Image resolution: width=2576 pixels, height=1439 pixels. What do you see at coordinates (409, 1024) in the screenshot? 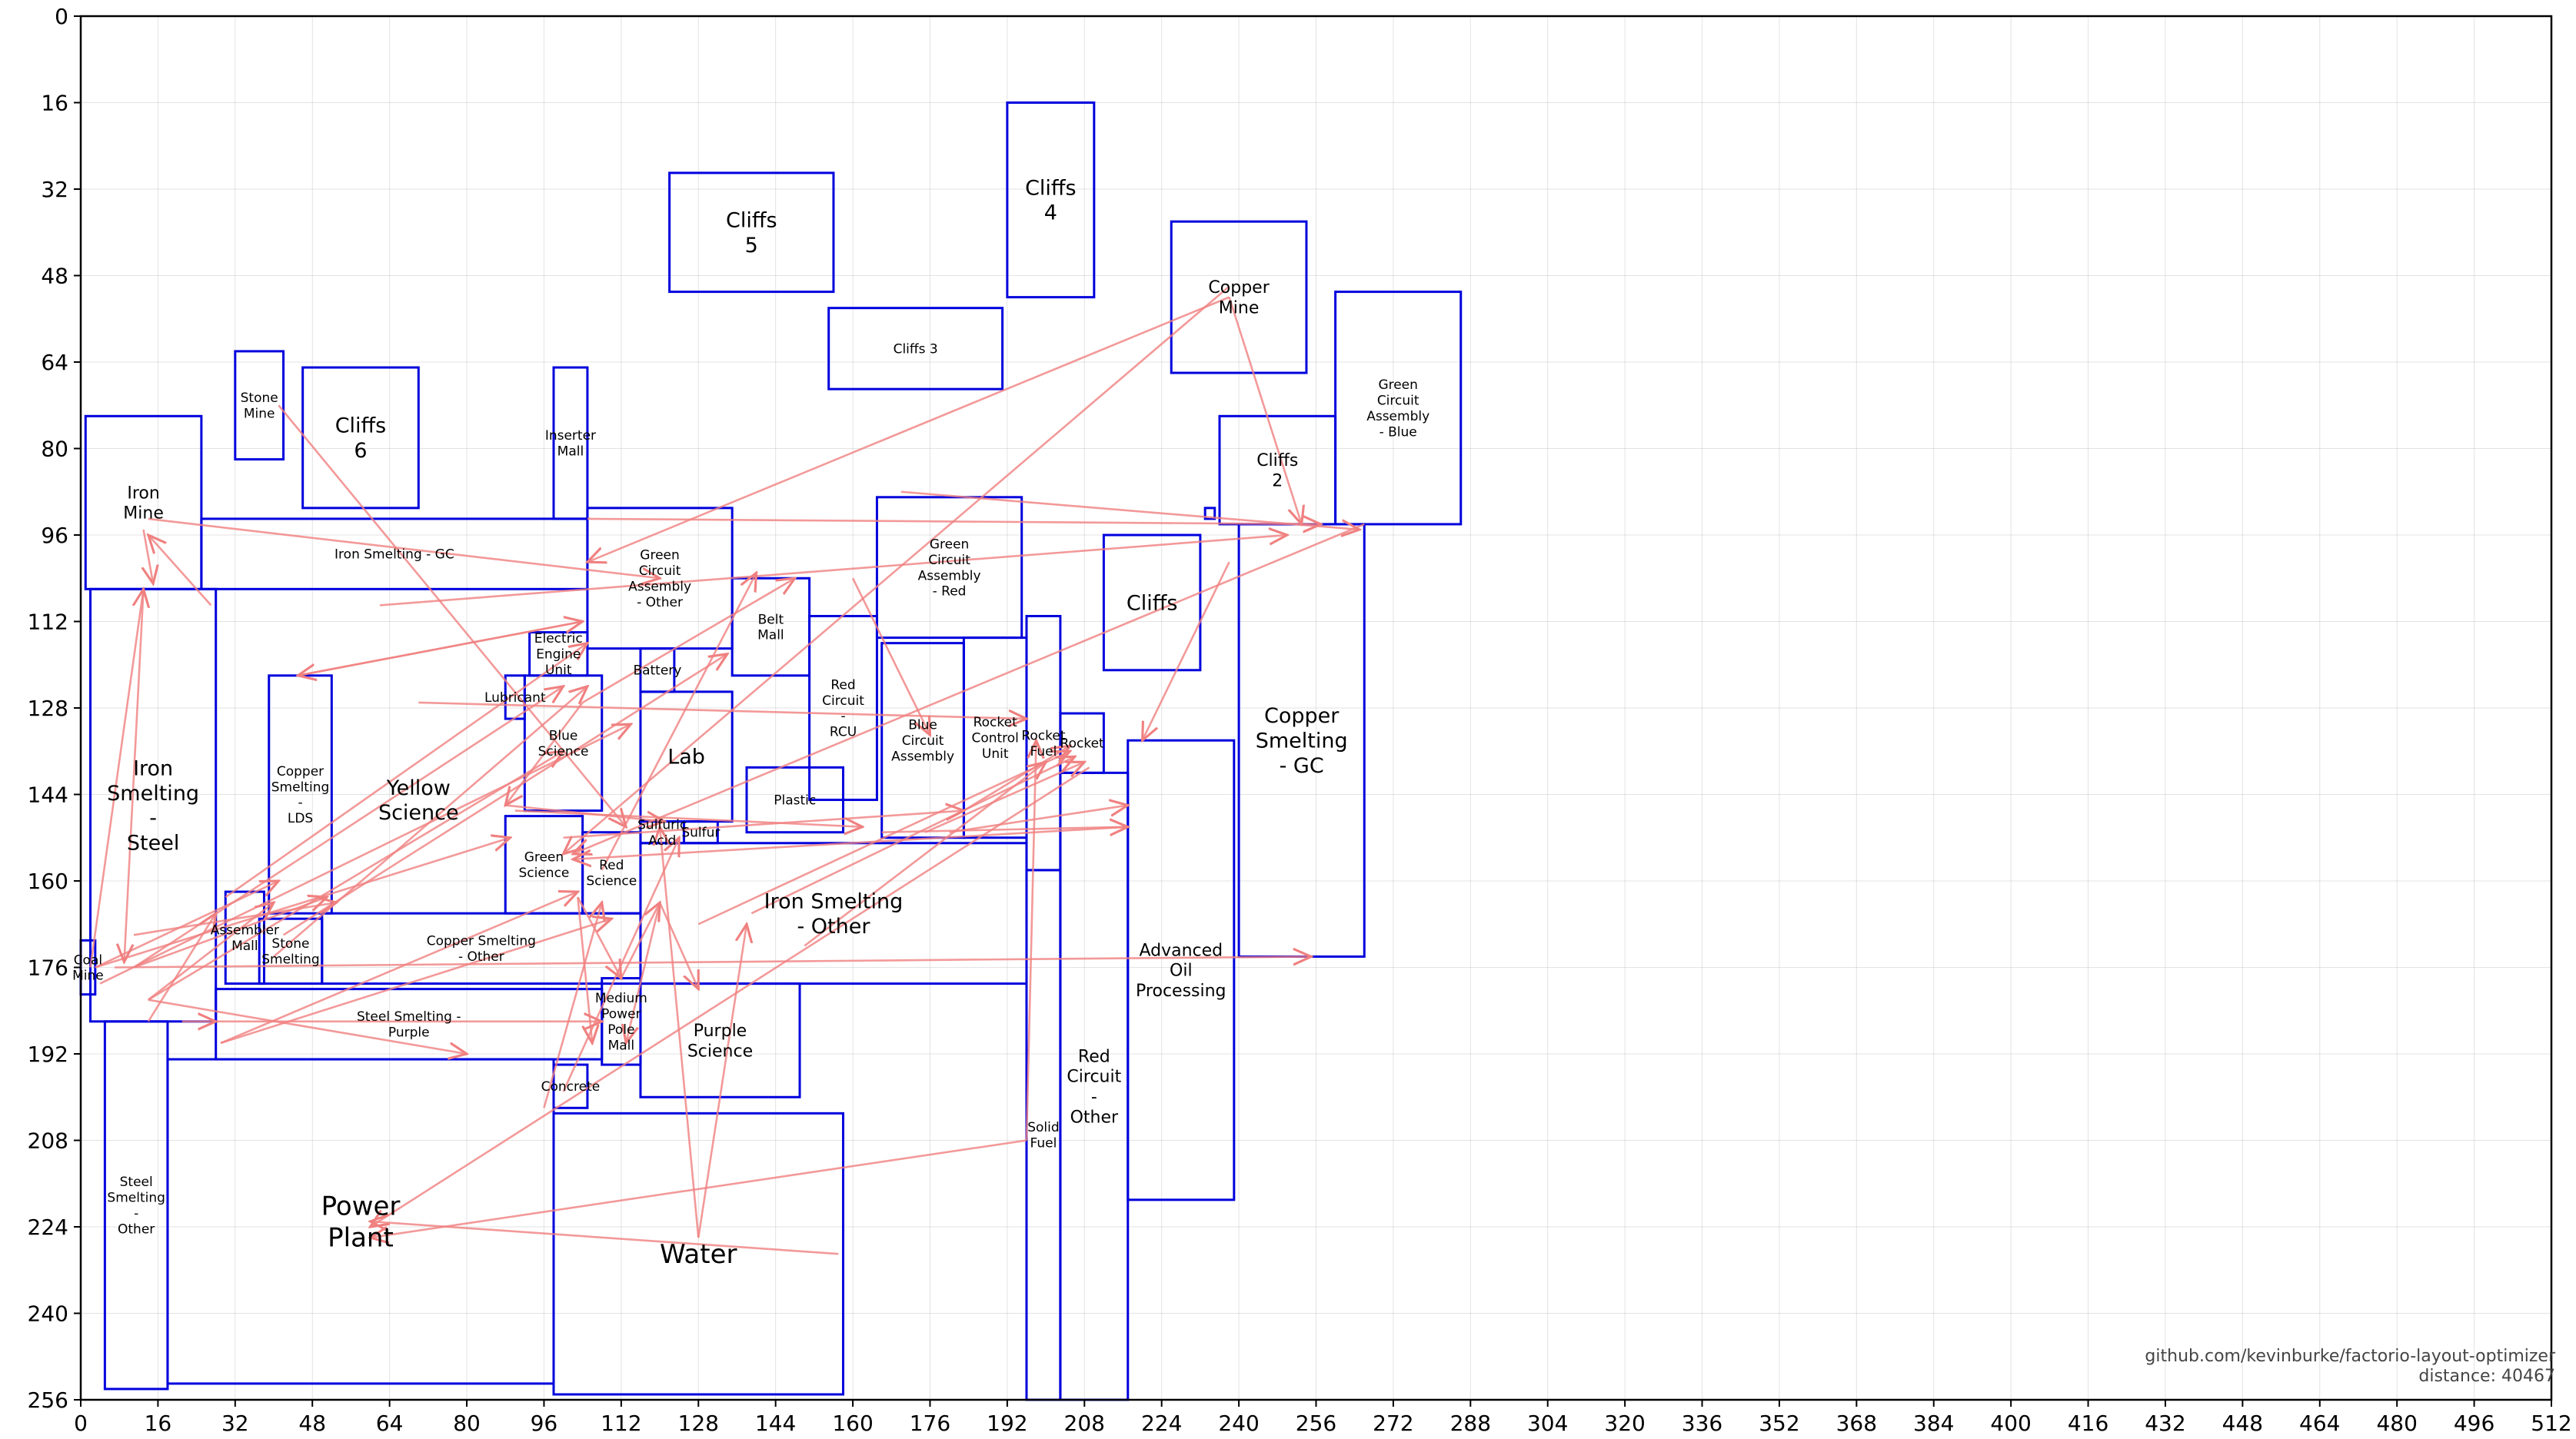
I see `block-label-steel-smelting-purple: Steel Smelting -Purple` at bounding box center [409, 1024].